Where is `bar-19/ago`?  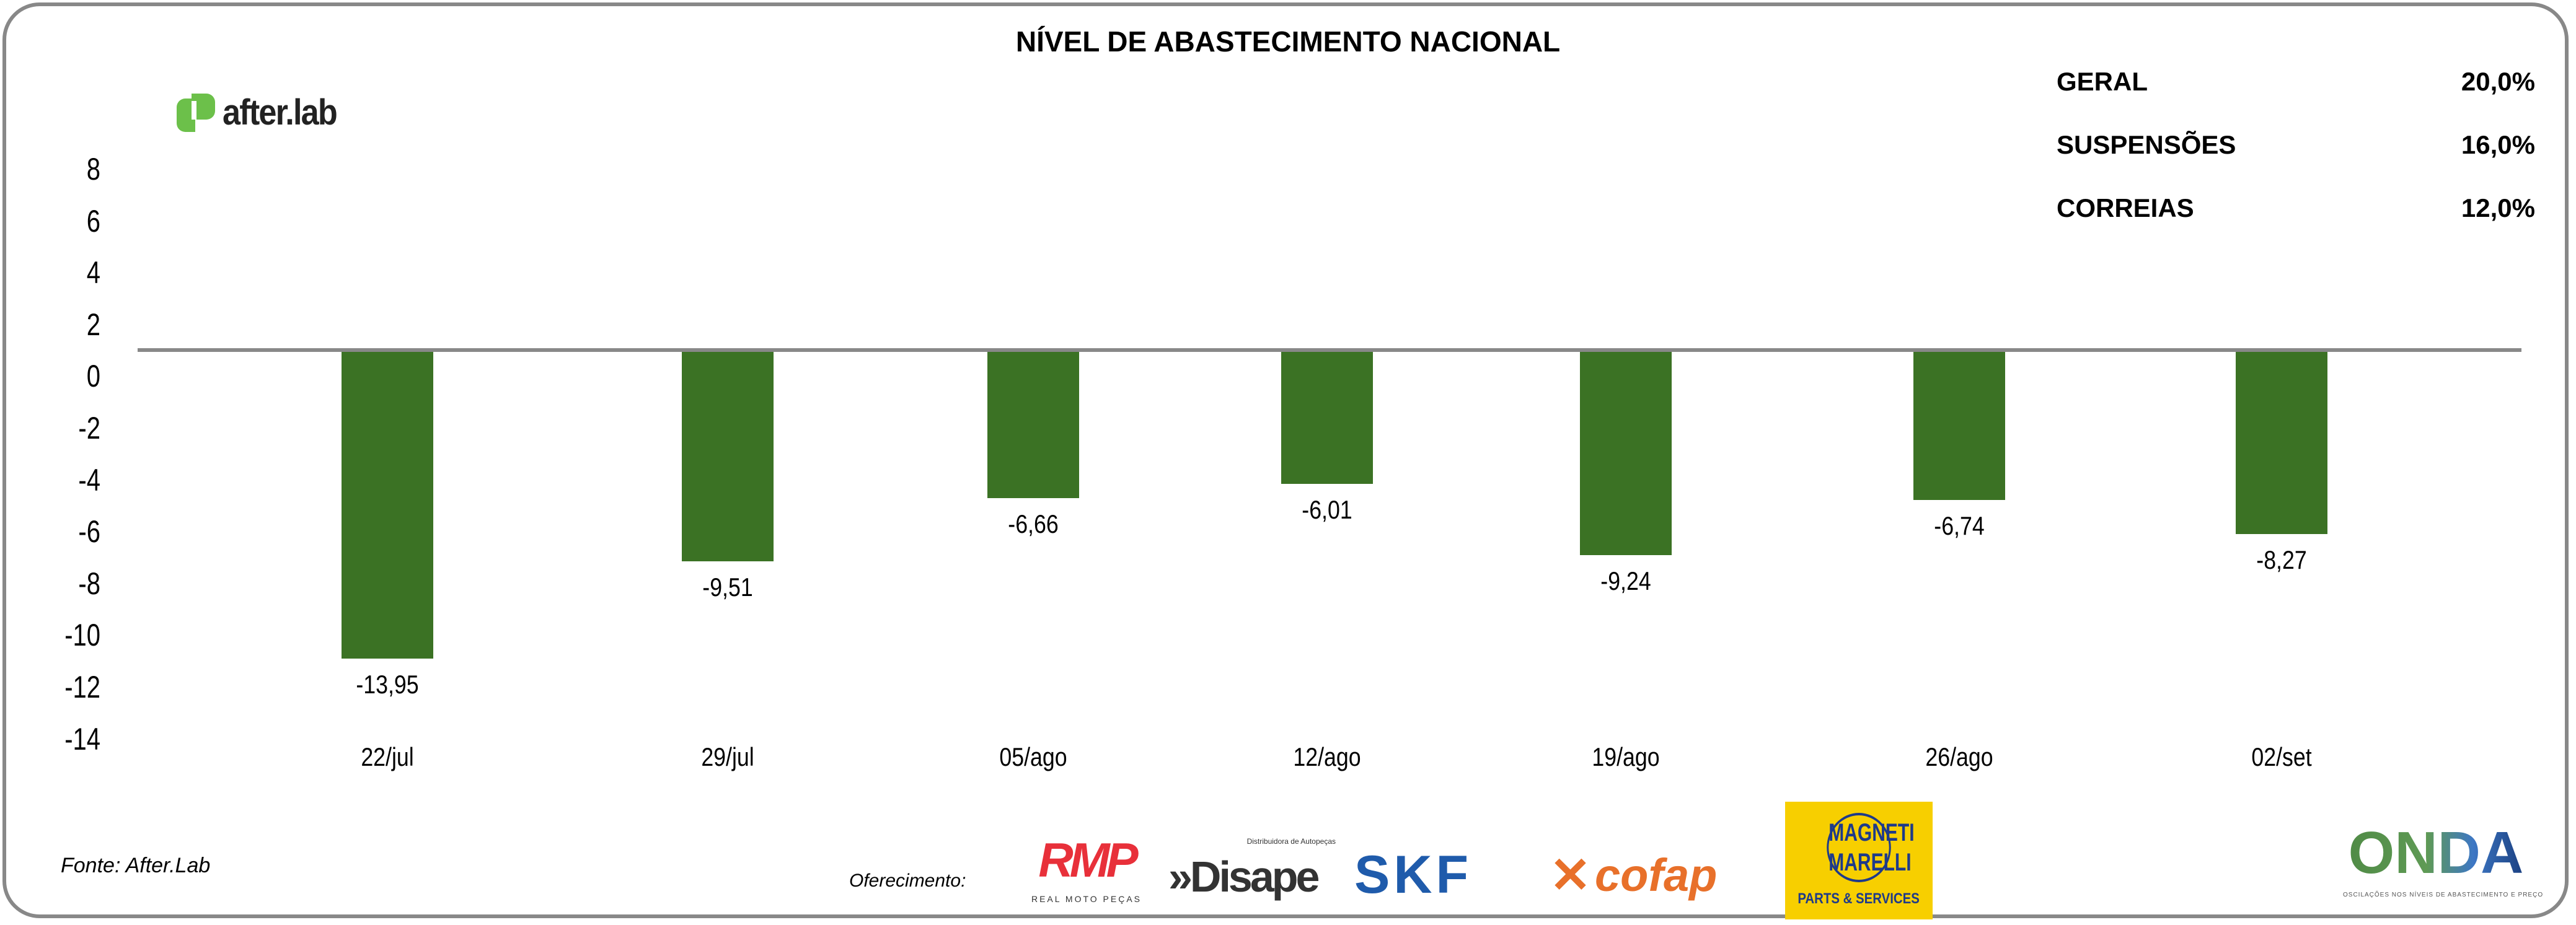
bar-19/ago is located at coordinates (1626, 454).